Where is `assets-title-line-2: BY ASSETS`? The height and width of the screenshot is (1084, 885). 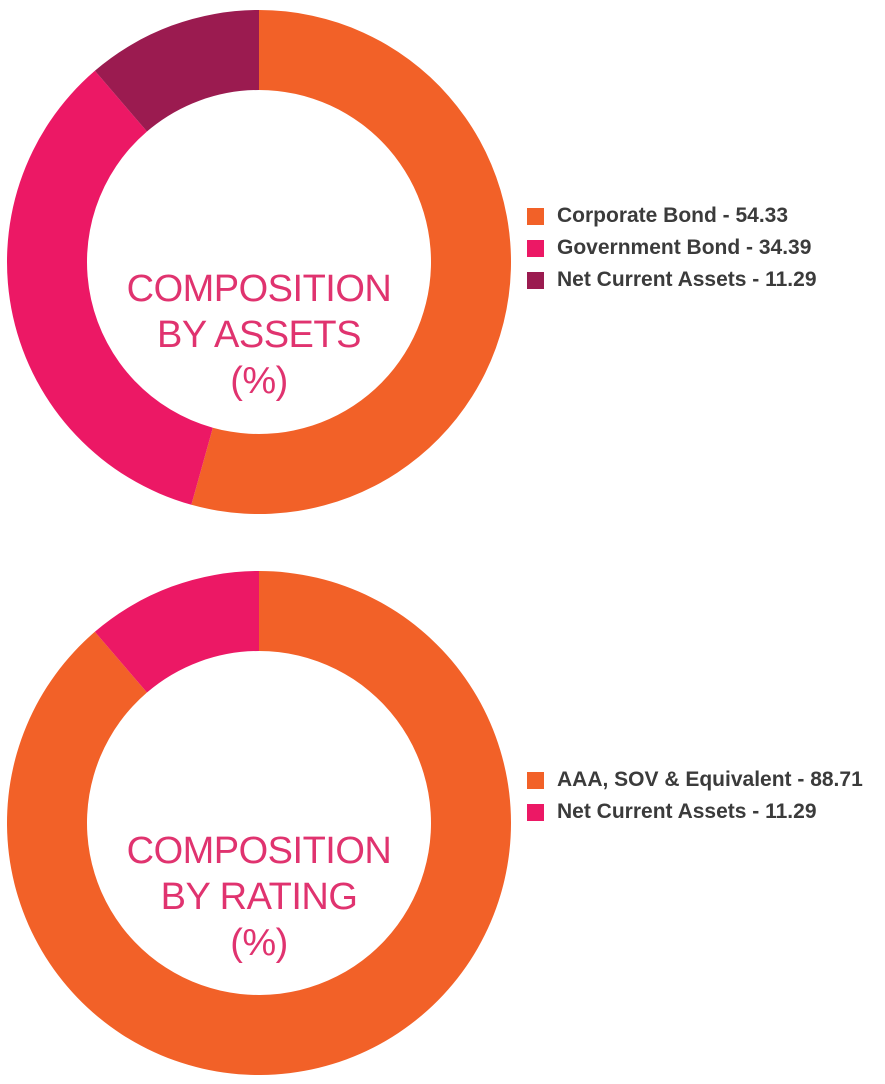 assets-title-line-2: BY ASSETS is located at coordinates (259, 335).